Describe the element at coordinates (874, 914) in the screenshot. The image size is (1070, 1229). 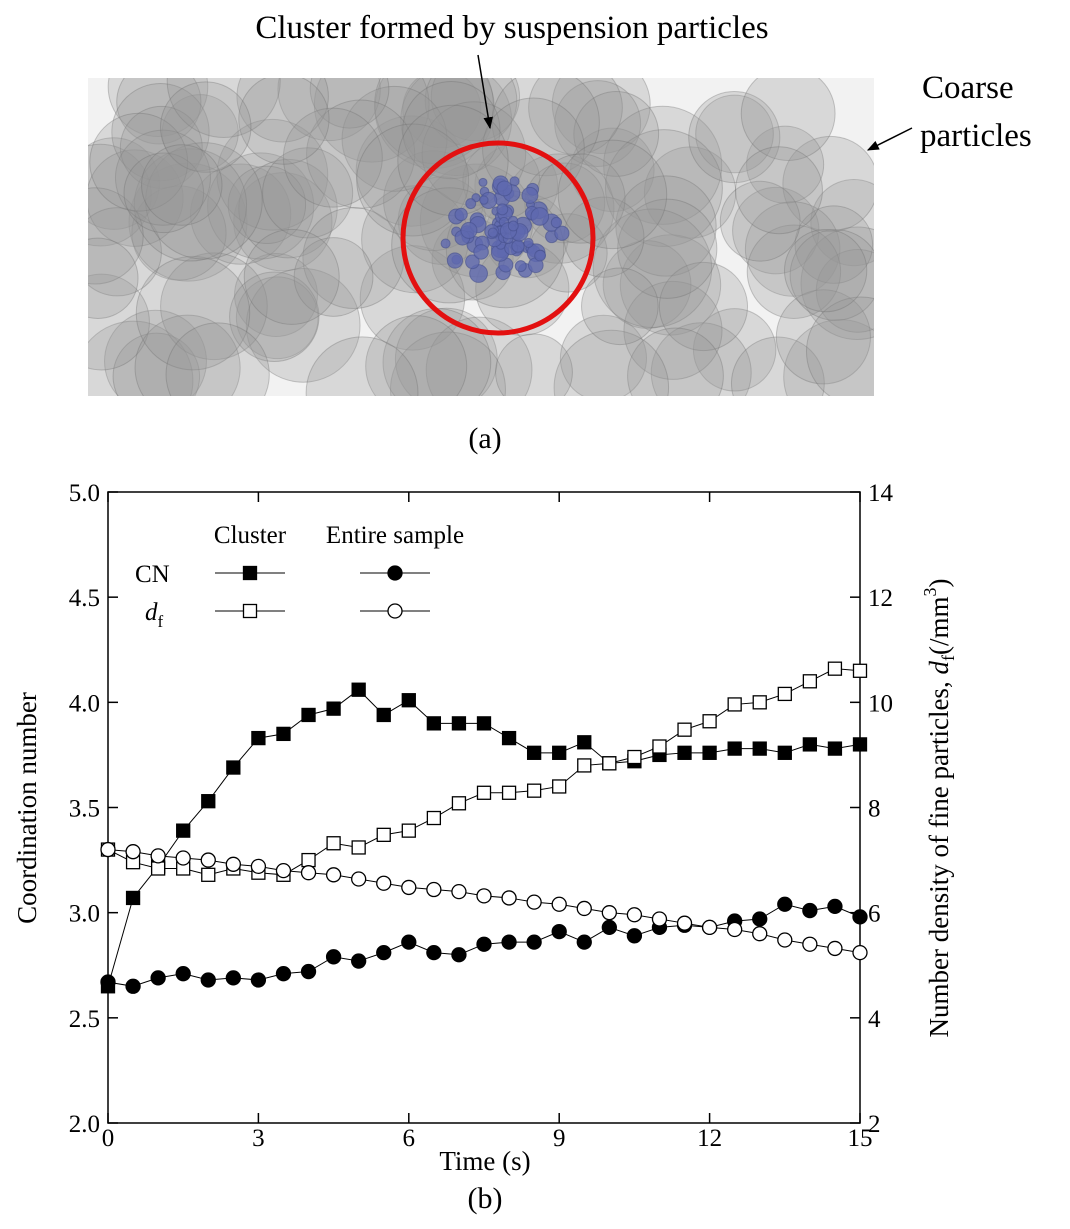
I see `y2-tick-label: 6` at that location.